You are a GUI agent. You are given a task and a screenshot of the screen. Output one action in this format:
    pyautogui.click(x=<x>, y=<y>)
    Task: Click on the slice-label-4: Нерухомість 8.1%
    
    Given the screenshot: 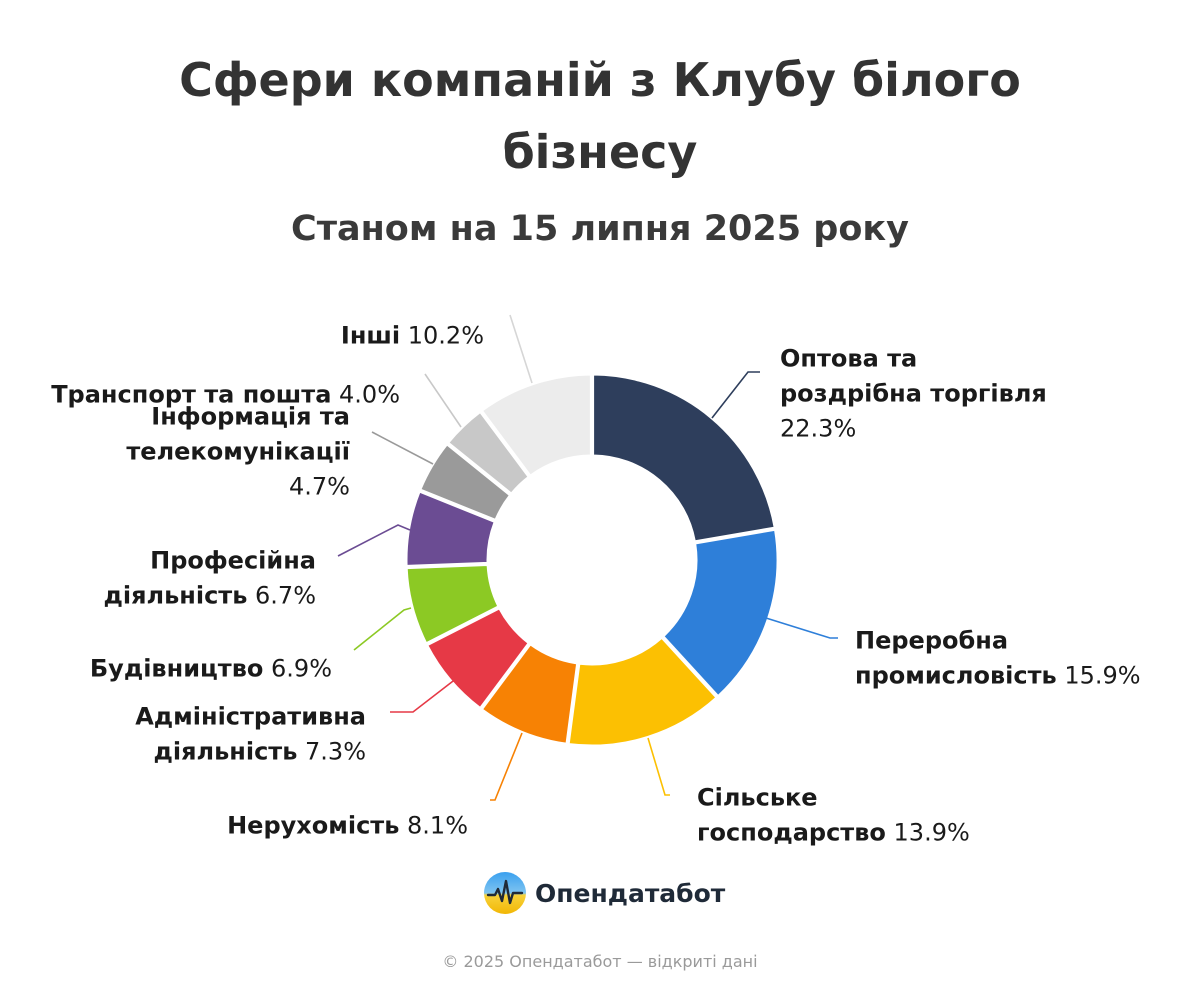 What is the action you would take?
    pyautogui.click(x=347, y=825)
    